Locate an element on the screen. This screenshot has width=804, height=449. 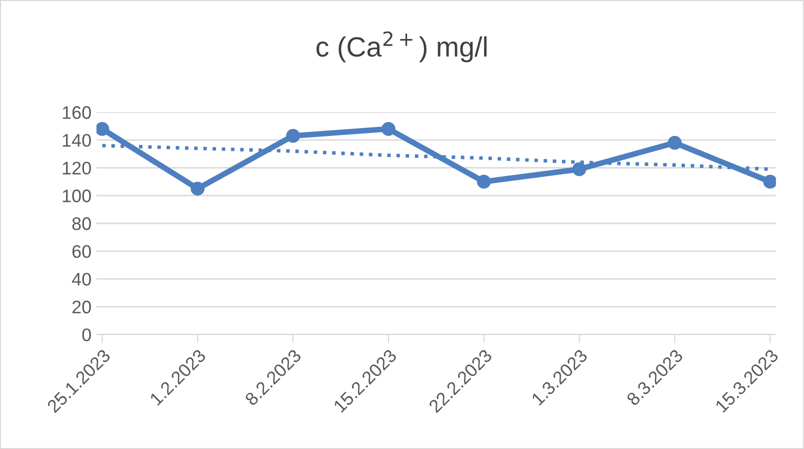
chart-title: c (Ca$^{2+}$) mg/l is located at coordinates (401, 46).